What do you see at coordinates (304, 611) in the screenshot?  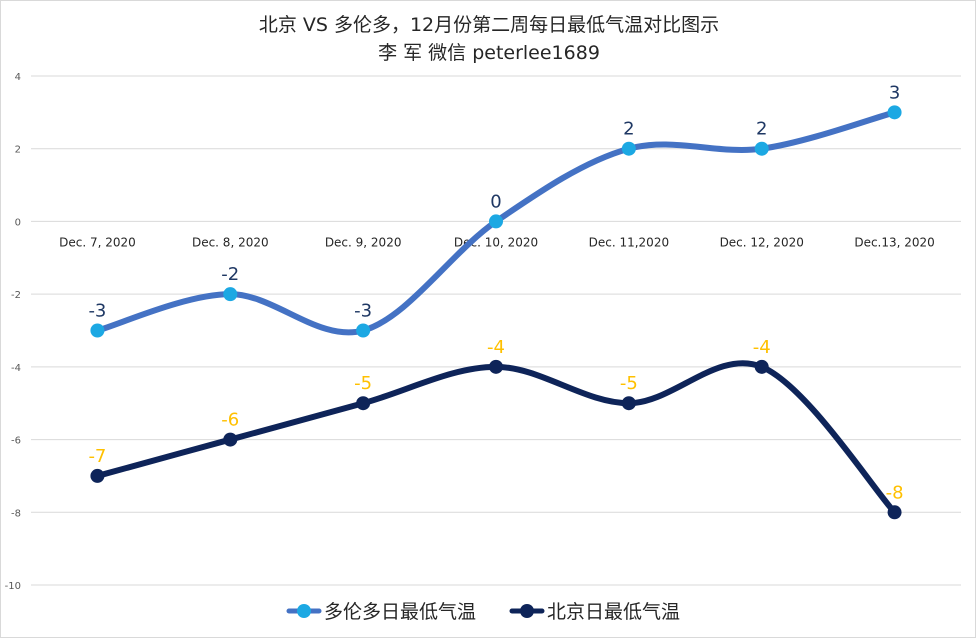 I see `legend-marker-toronto` at bounding box center [304, 611].